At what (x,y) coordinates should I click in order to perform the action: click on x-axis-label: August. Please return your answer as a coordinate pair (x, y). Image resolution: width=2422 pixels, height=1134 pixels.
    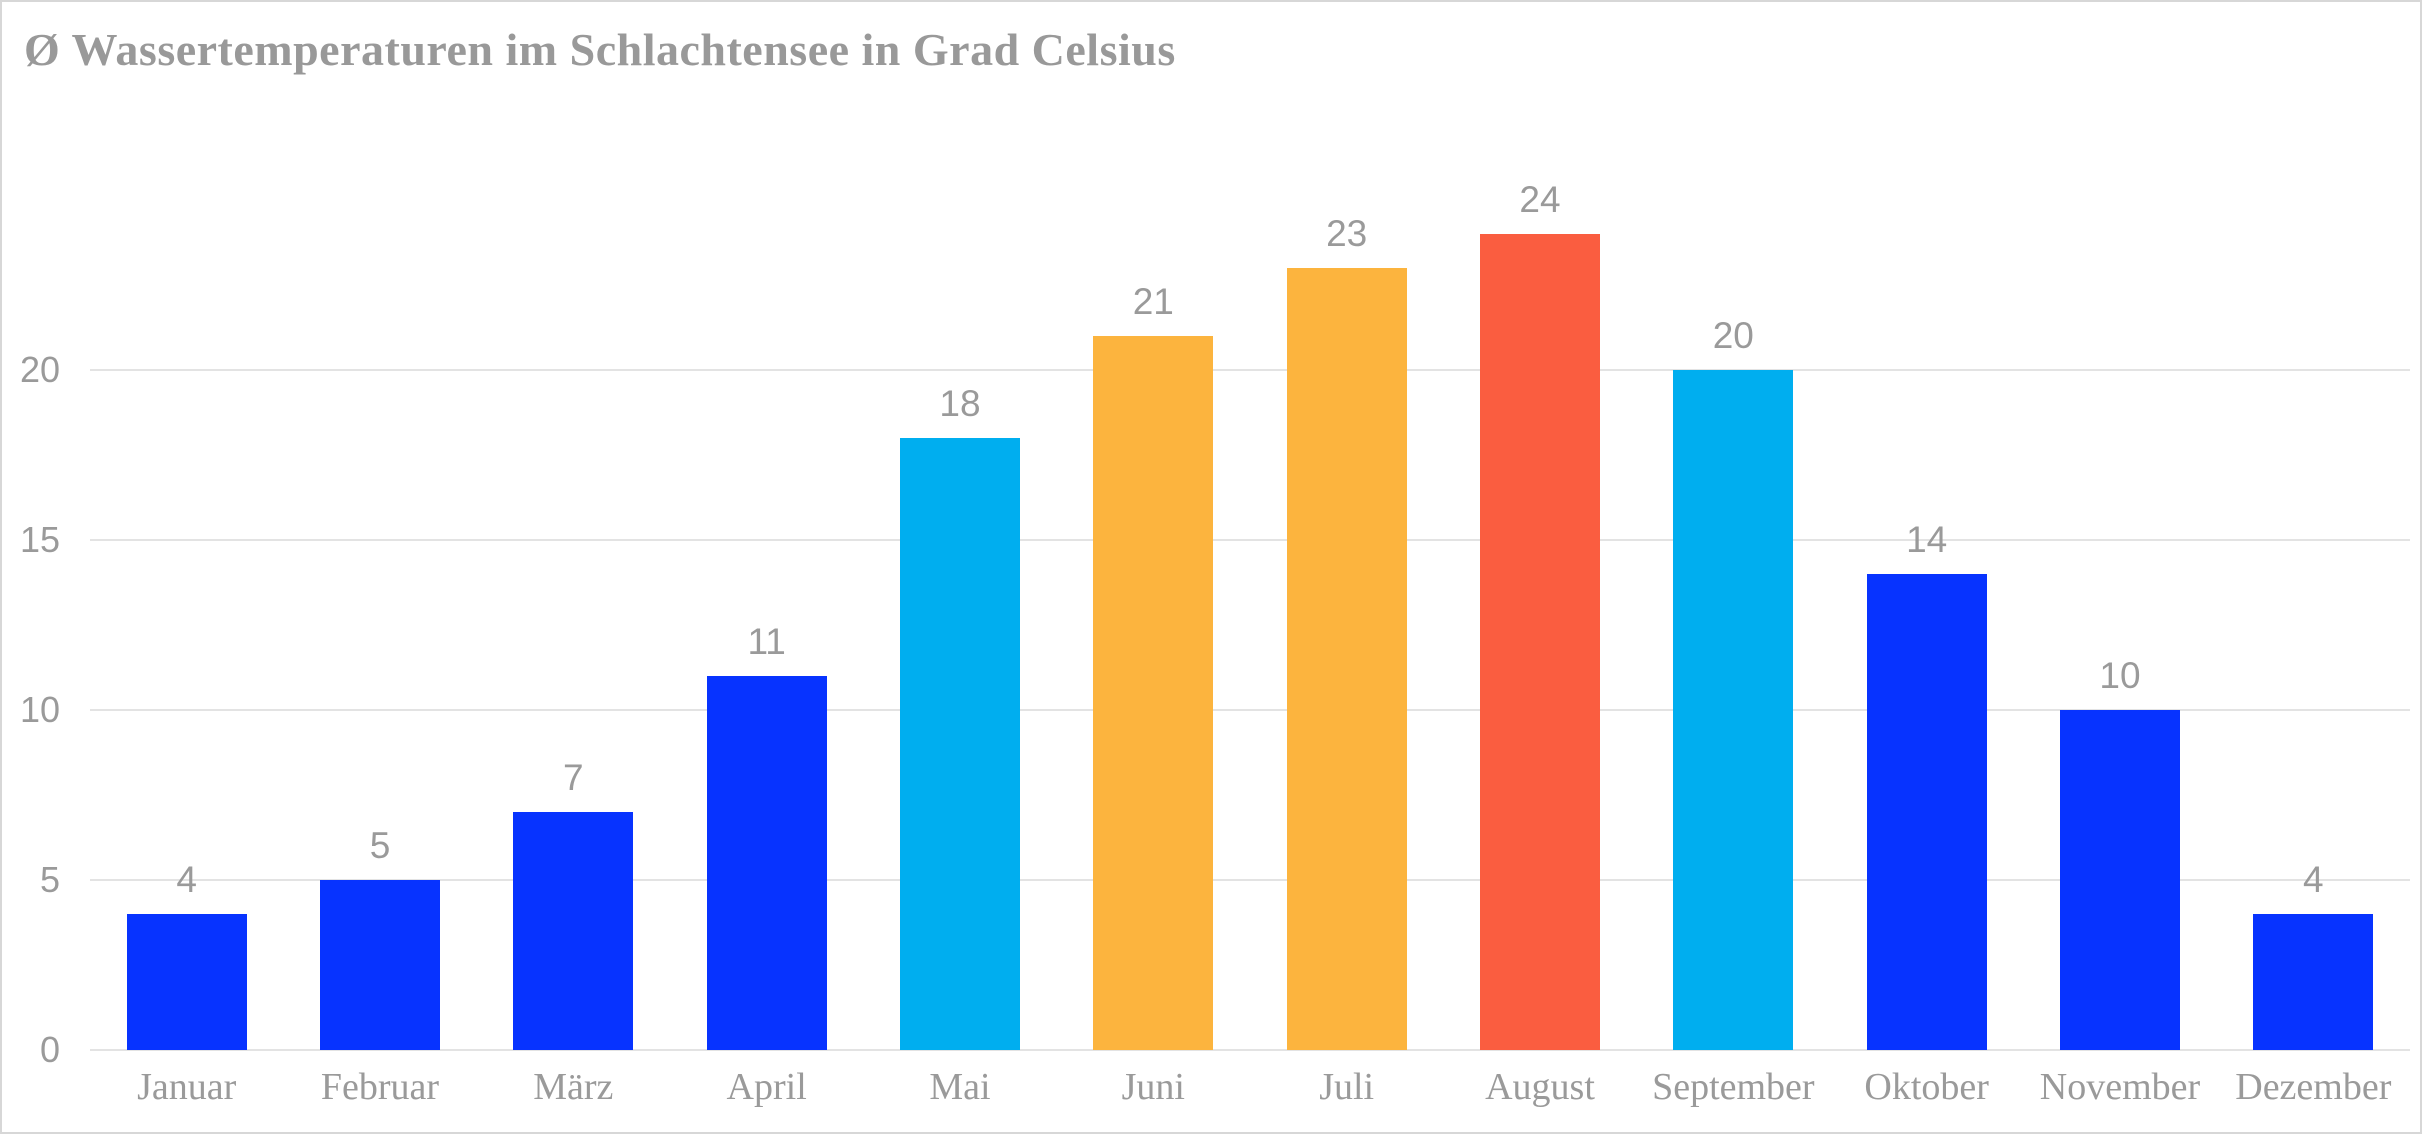
    Looking at the image, I should click on (1540, 1087).